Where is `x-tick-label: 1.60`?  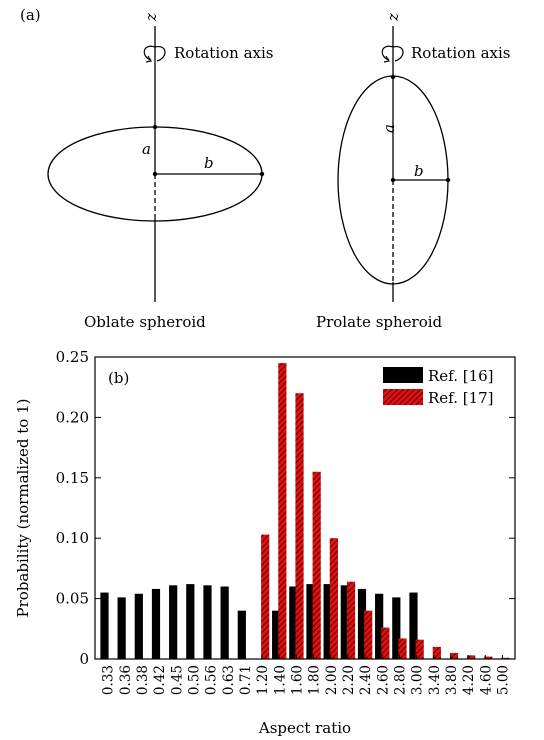
x-tick-label: 1.60 is located at coordinates (297, 680).